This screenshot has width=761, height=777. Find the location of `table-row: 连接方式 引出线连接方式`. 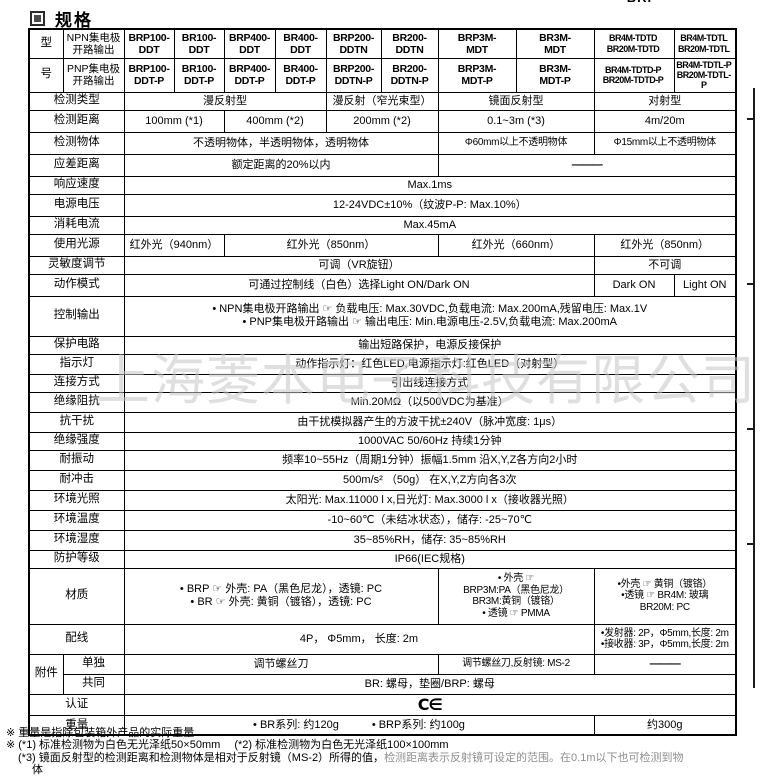

table-row: 连接方式 引出线连接方式 is located at coordinates (382, 383).